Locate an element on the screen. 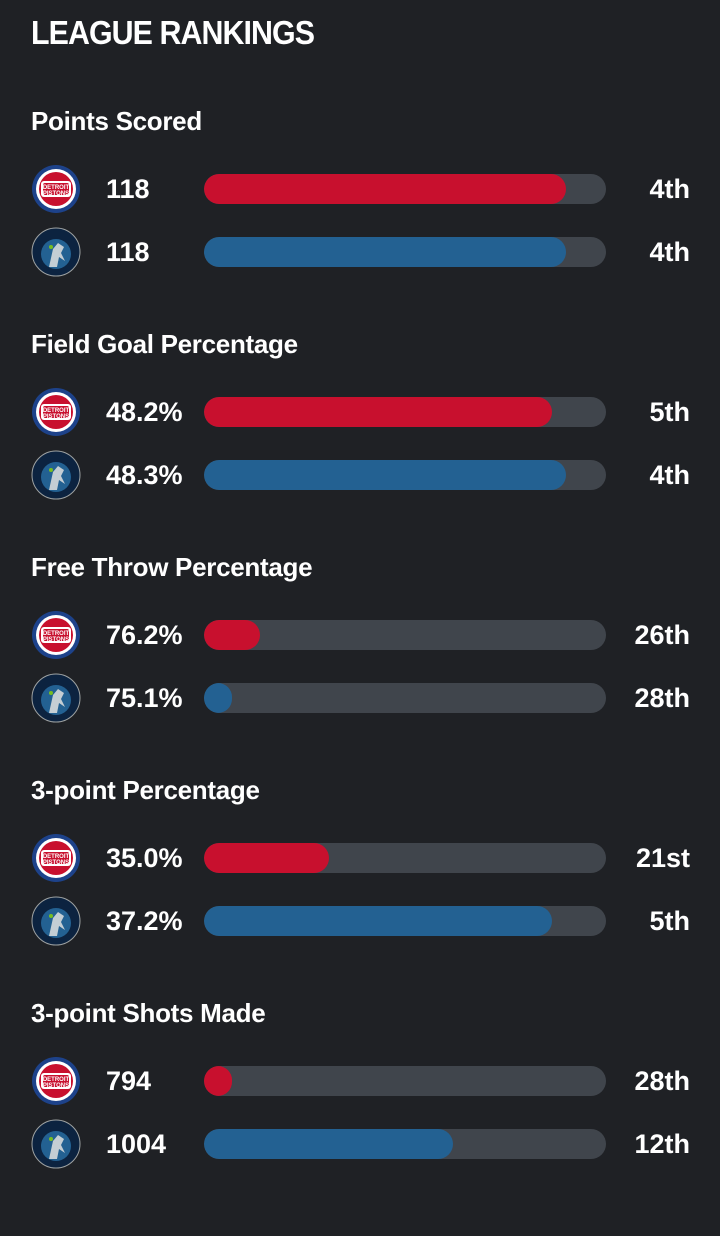  section-title: Field Goal Percentage is located at coordinates (164, 344).